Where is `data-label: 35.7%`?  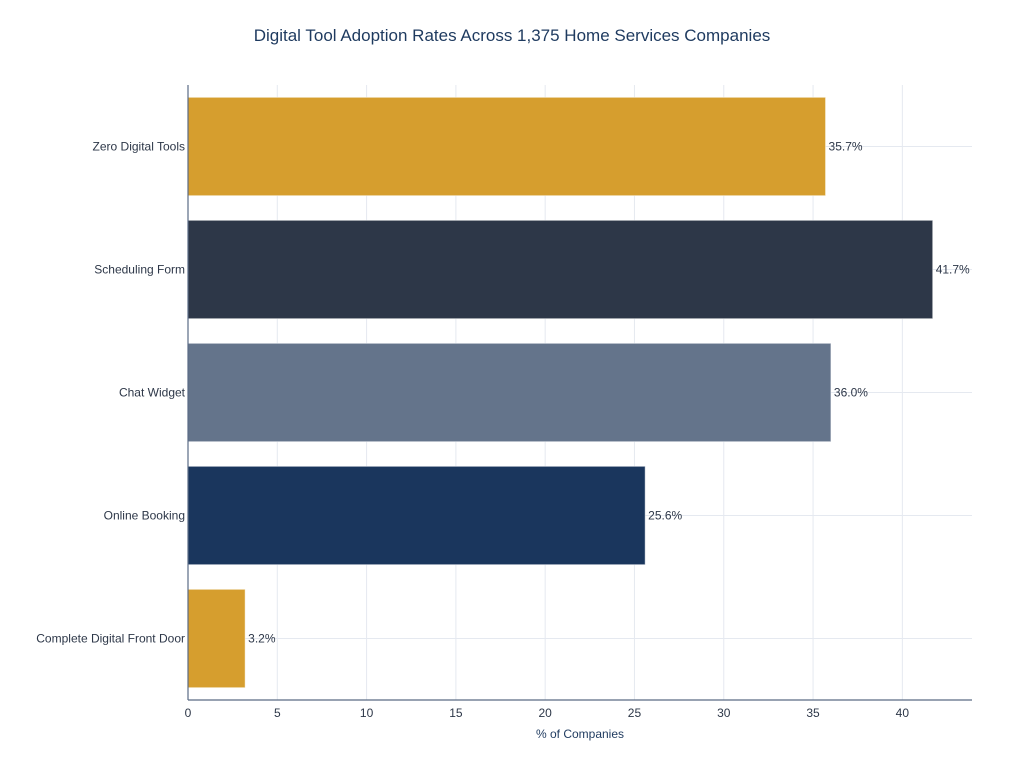
data-label: 35.7% is located at coordinates (846, 147).